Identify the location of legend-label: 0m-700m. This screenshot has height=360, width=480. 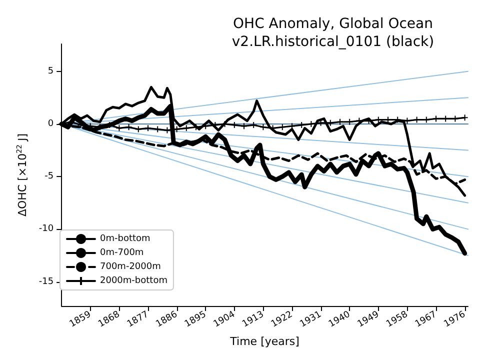
(122, 253).